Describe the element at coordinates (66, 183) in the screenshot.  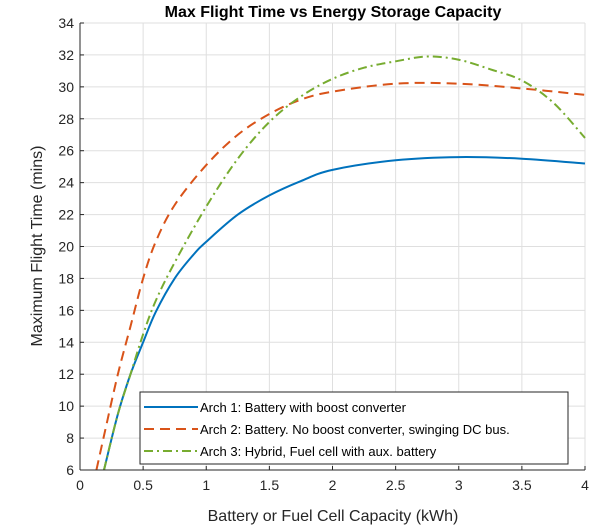
I see `y-tick-label: 24` at that location.